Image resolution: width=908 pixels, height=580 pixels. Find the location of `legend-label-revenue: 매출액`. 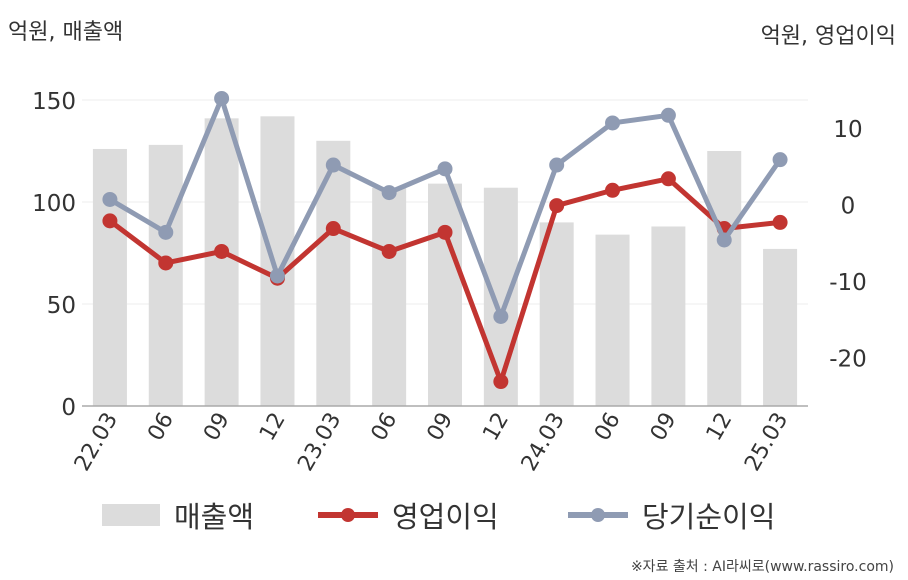

legend-label-revenue: 매출액 is located at coordinates (214, 517).